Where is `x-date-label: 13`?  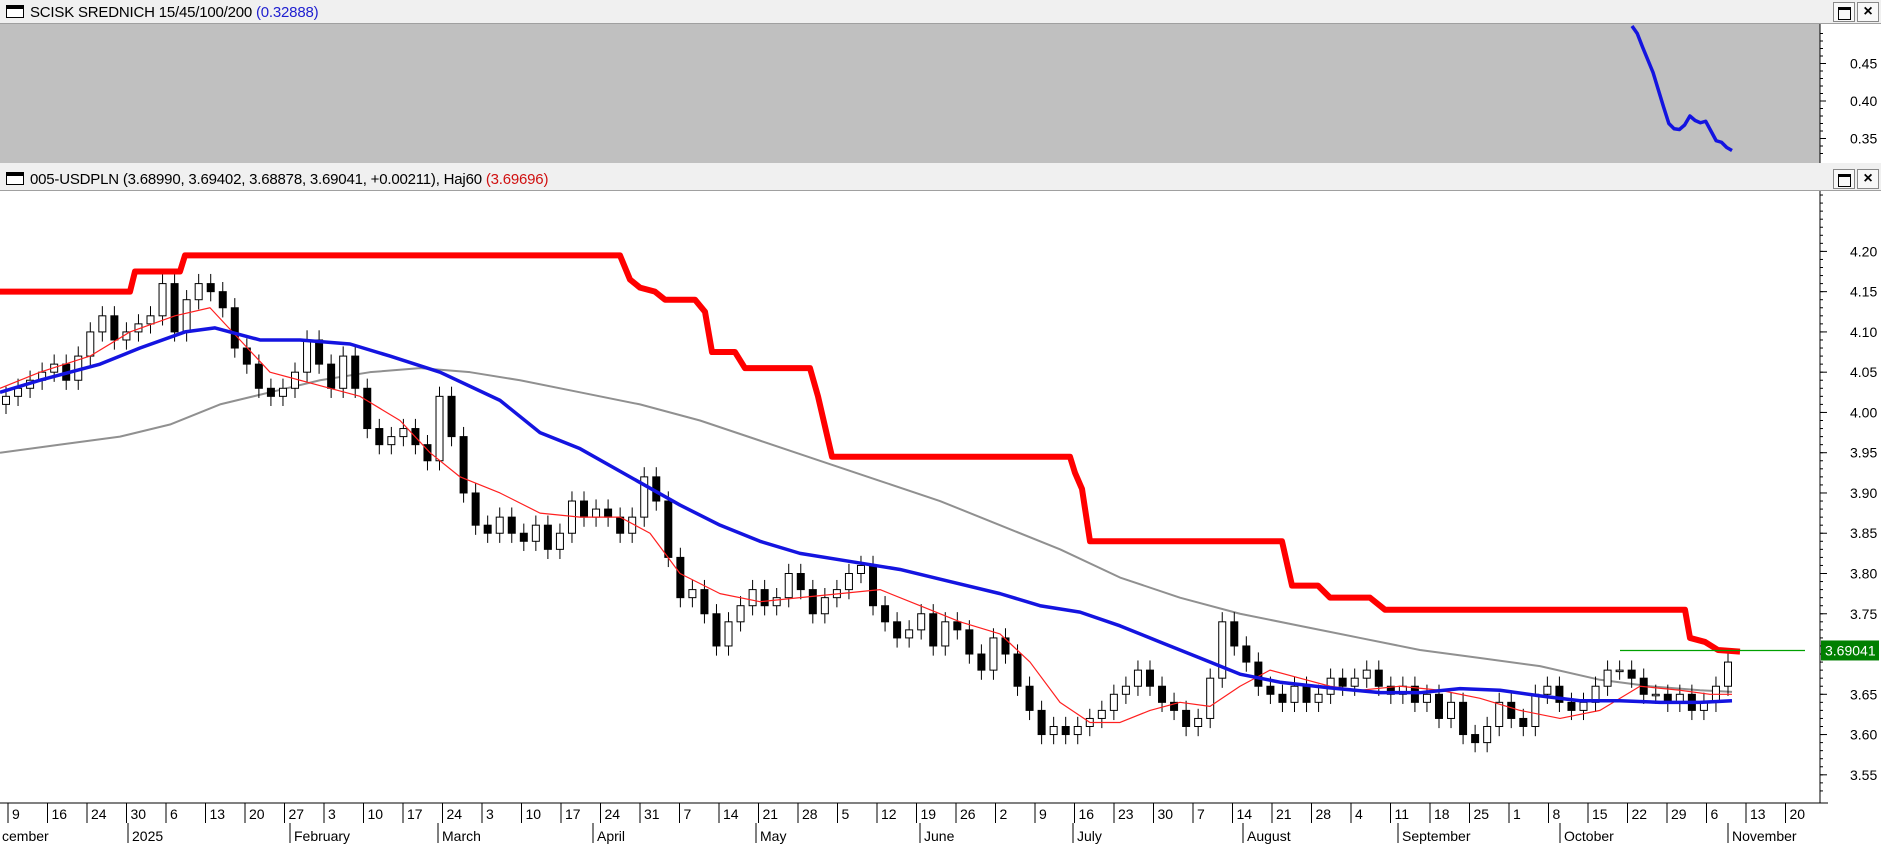
x-date-label: 13 is located at coordinates (218, 814).